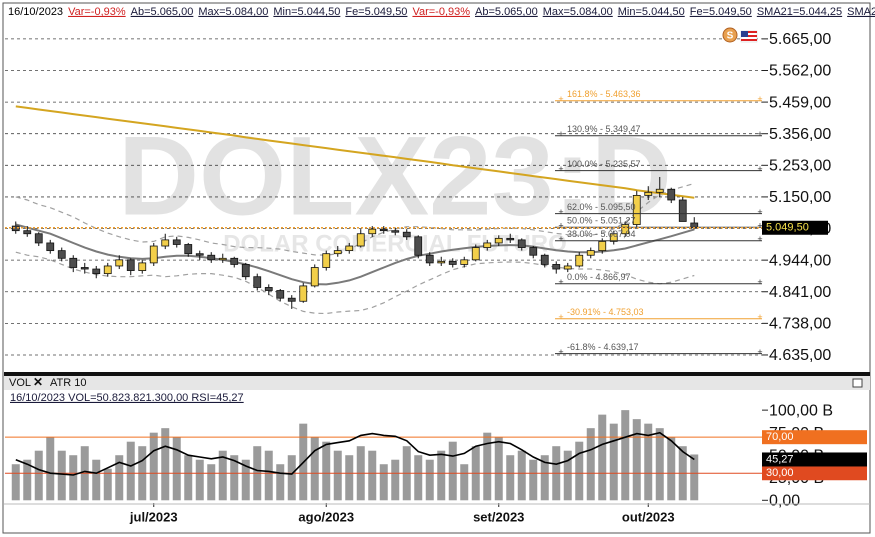  What do you see at coordinates (795, 227) in the screenshot?
I see `last-price-box` at bounding box center [795, 227].